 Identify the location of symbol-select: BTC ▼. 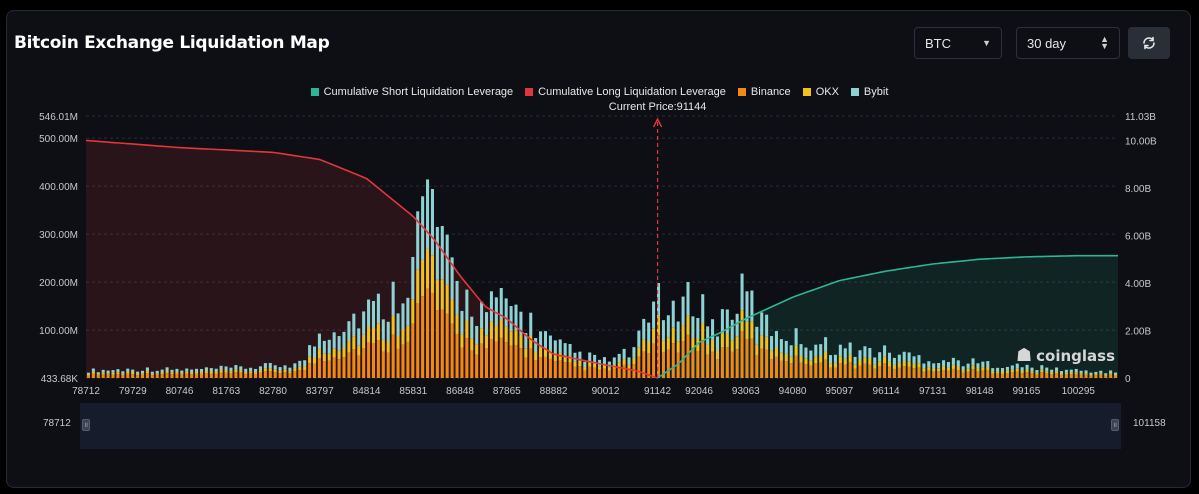
(958, 43).